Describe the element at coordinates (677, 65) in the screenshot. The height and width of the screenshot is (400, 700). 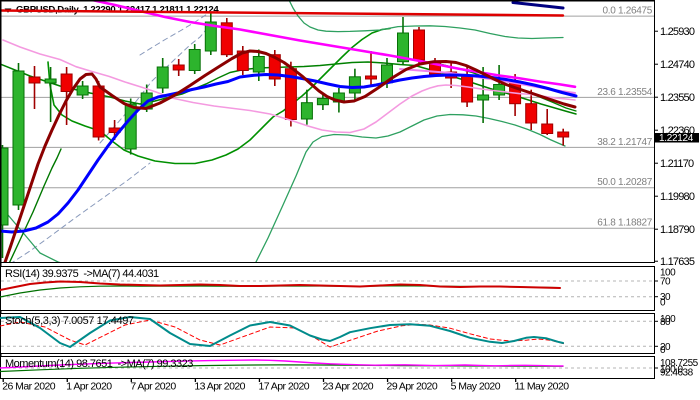
I see `svg-text: 1.24740` at that location.